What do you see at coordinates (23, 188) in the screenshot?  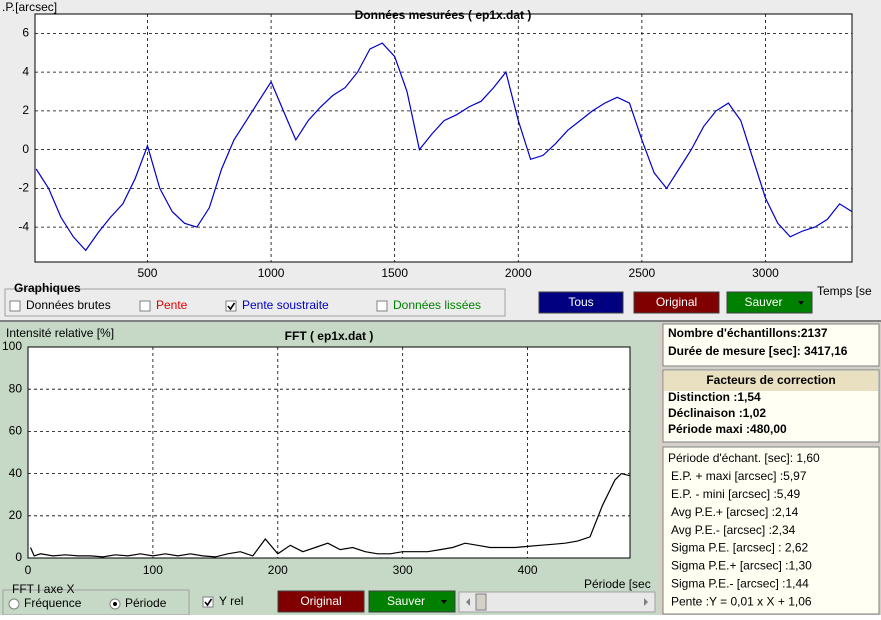 I see `y-tick-label: -2` at bounding box center [23, 188].